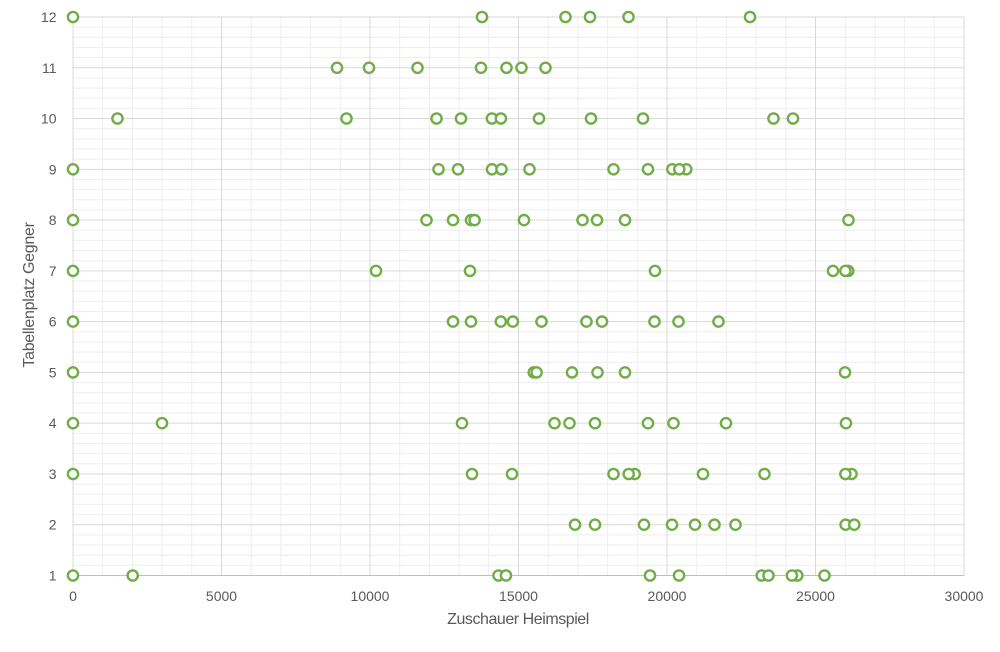  Describe the element at coordinates (53, 576) in the screenshot. I see `svg-text: 1` at that location.